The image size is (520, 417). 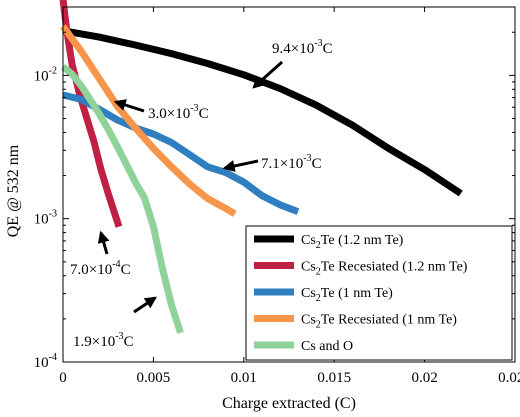 What do you see at coordinates (289, 403) in the screenshot?
I see `x-axis-label: Charge extracted (C)` at bounding box center [289, 403].